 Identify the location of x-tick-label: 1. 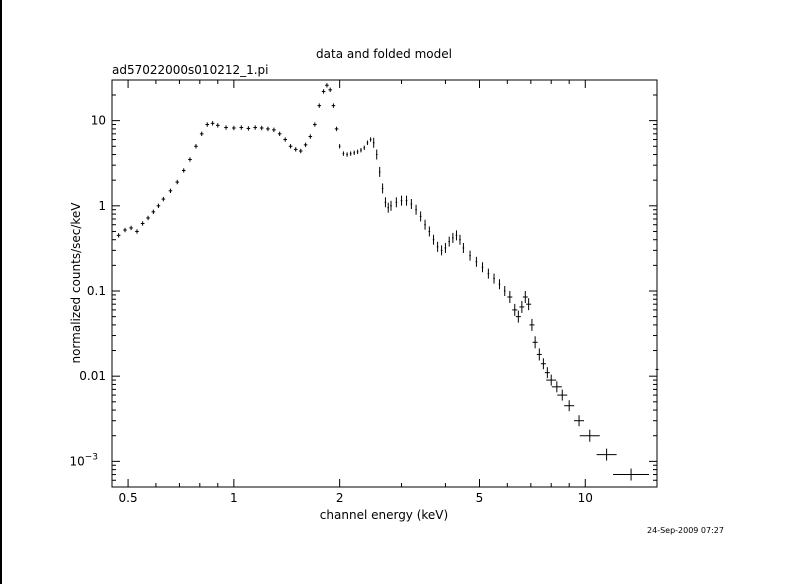
(234, 498).